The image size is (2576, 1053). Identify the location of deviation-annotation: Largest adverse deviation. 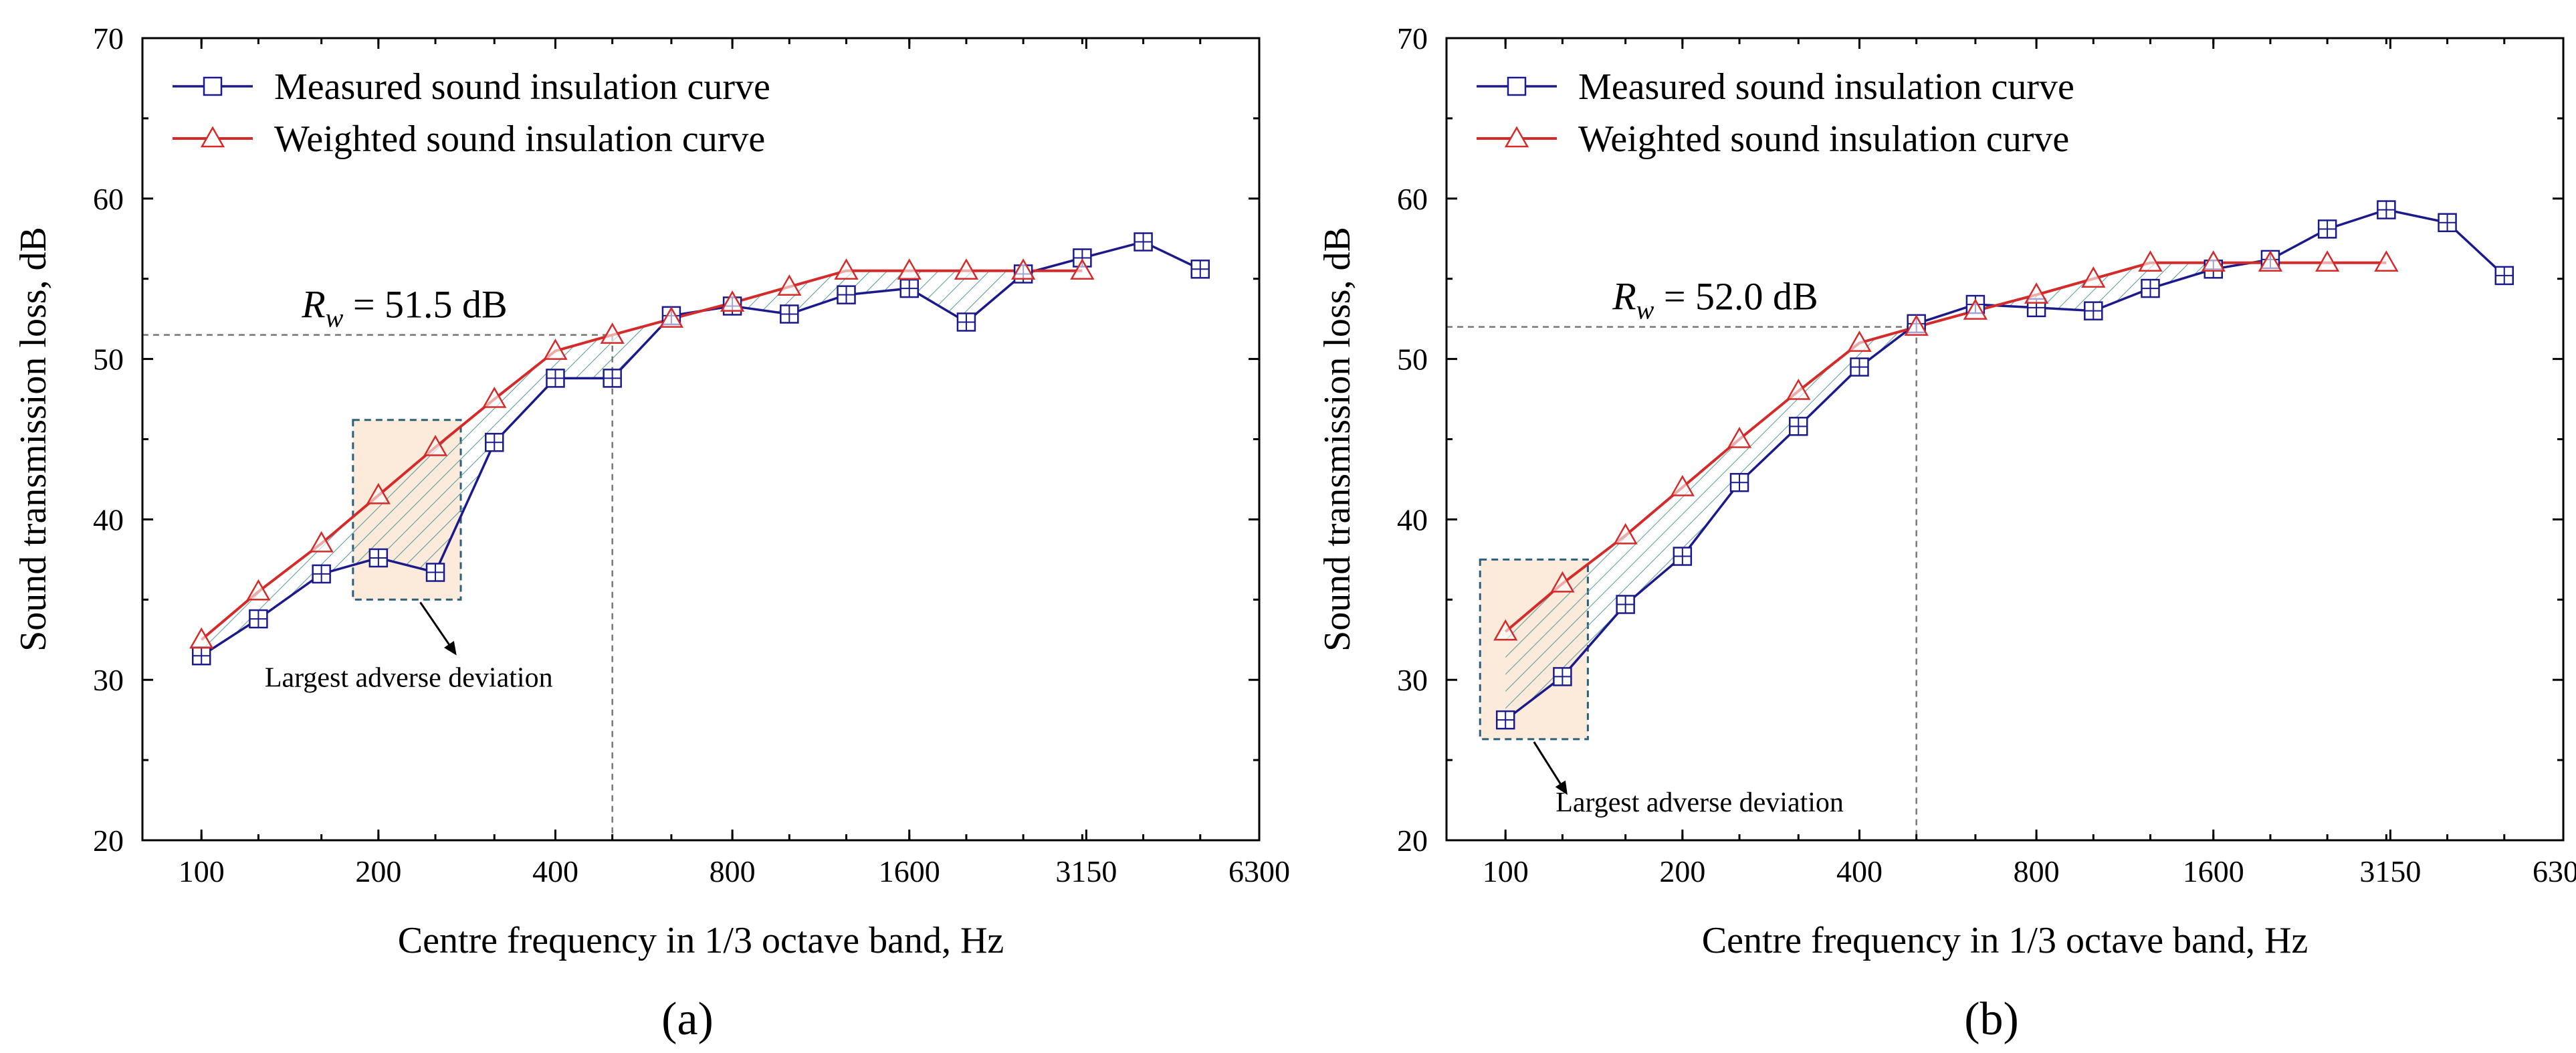
(1700, 803).